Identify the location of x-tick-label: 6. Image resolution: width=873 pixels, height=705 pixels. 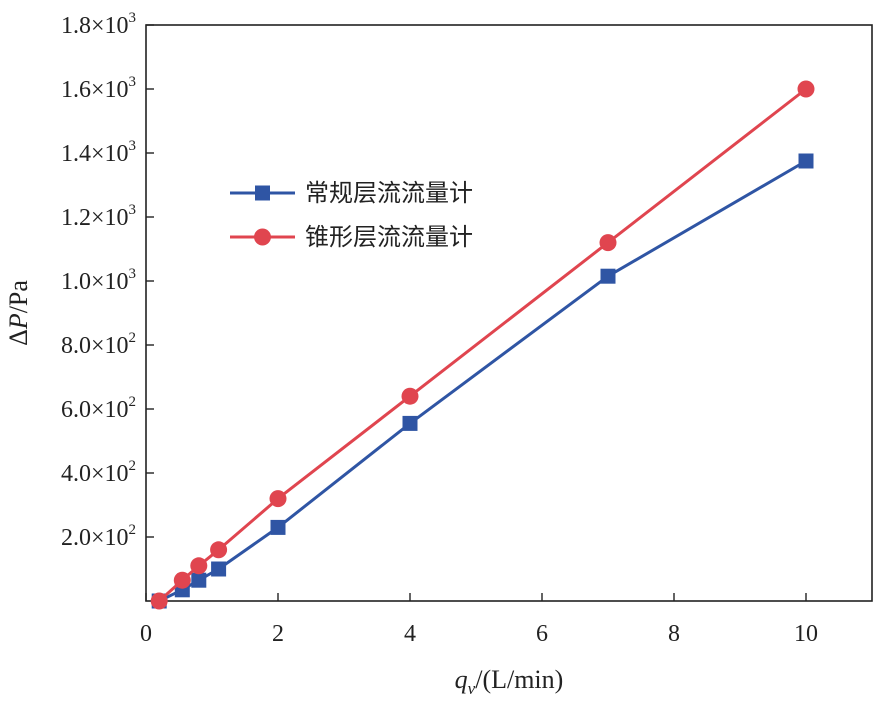
(542, 634).